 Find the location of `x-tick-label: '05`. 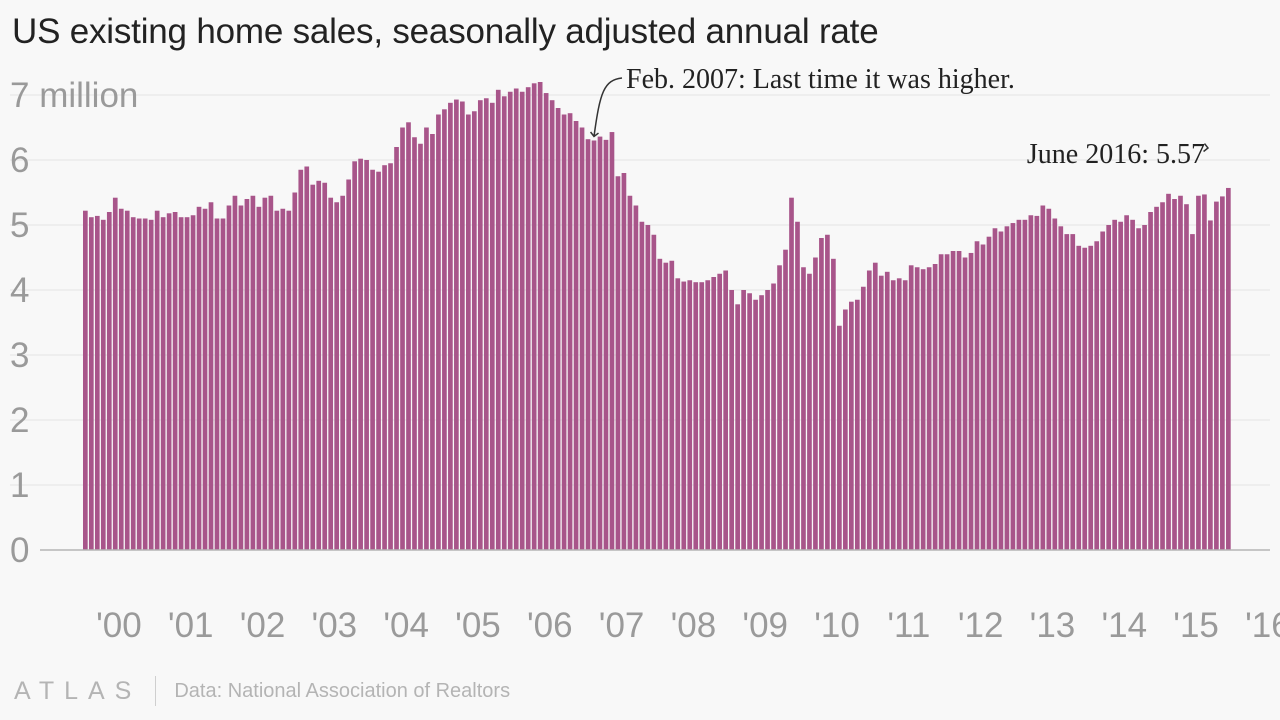

x-tick-label: '05 is located at coordinates (478, 625).